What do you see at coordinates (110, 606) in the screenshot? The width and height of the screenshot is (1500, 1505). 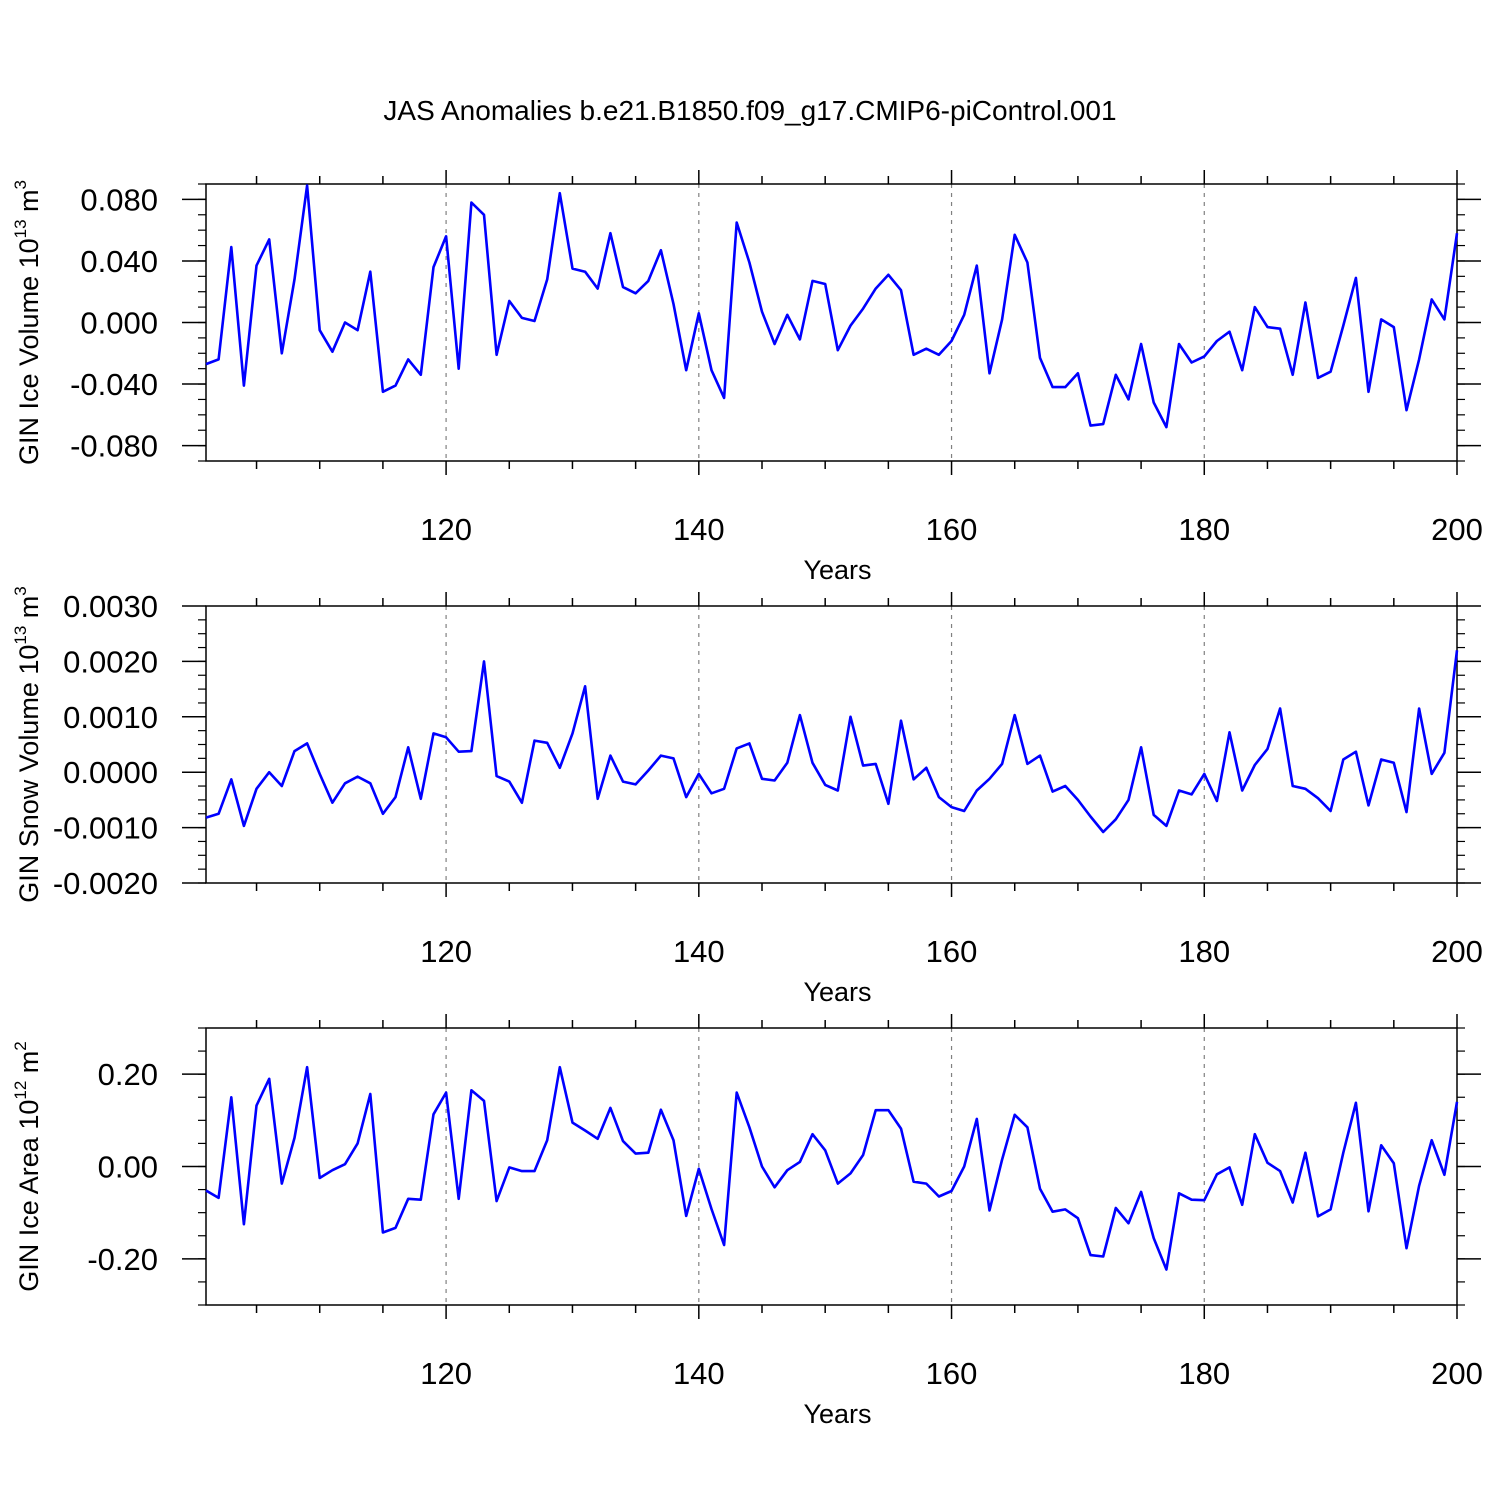 I see `y-tick-label: 0.0030` at bounding box center [110, 606].